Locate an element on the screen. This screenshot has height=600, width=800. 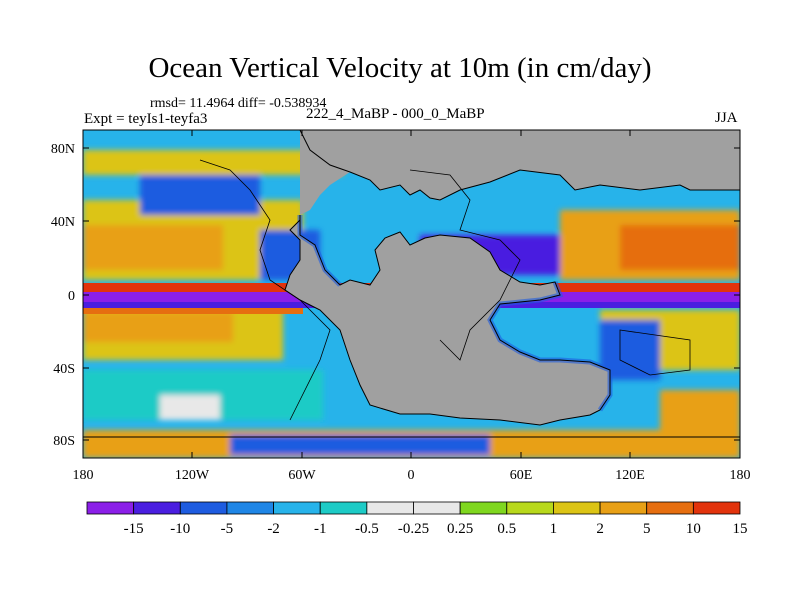
period-label: 222_4_MaBP - 000_0_MaBP is located at coordinates (395, 114).